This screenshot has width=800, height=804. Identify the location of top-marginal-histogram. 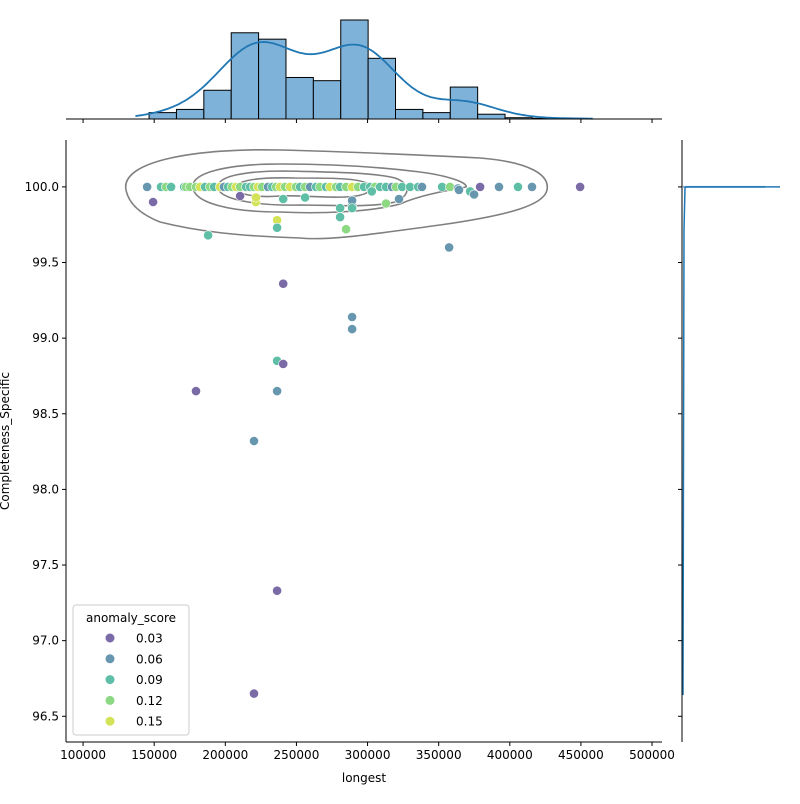
(364, 71).